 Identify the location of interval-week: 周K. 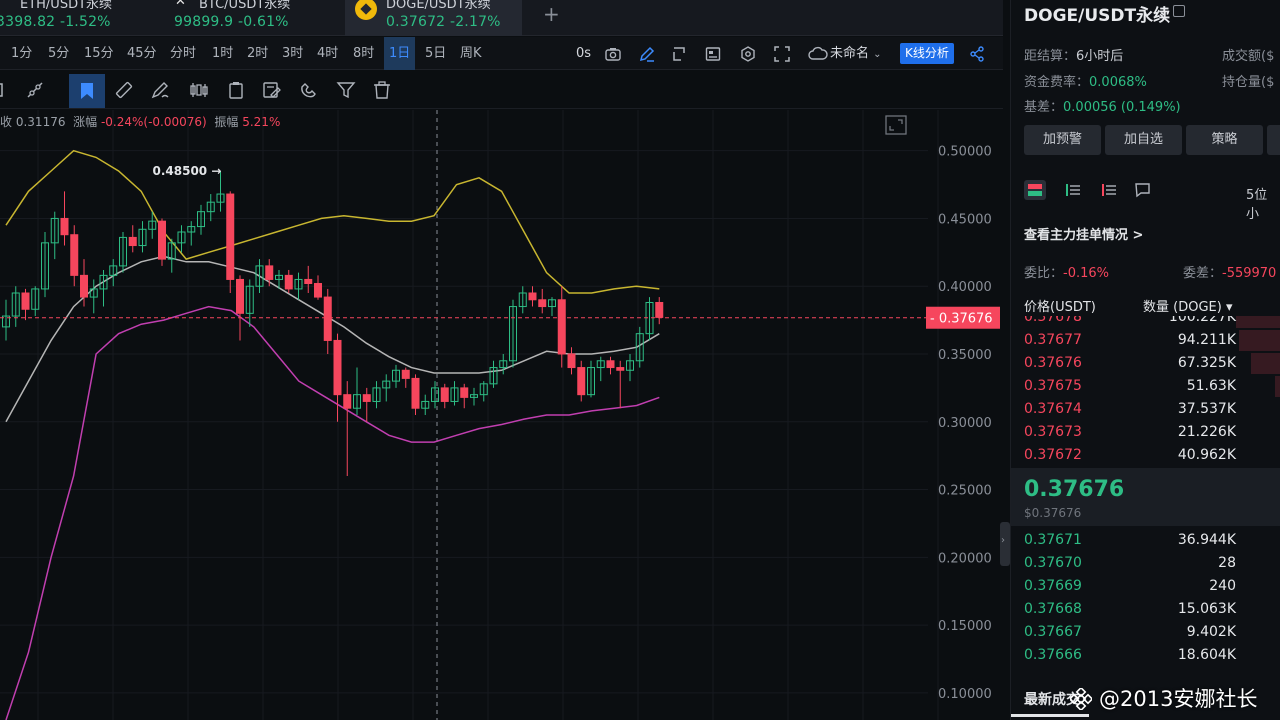
(471, 53).